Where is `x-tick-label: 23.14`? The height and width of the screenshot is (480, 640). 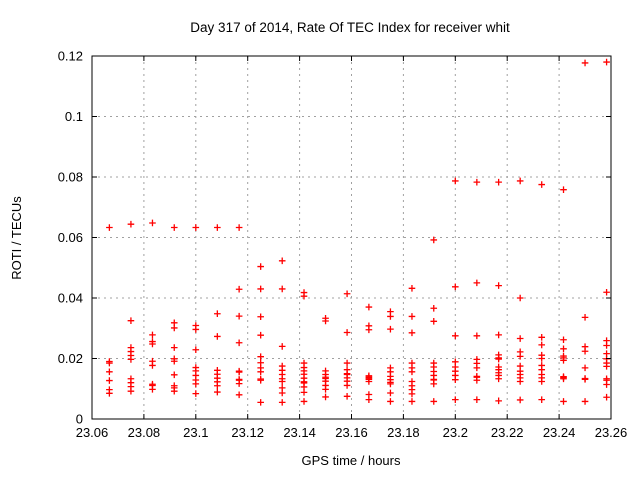
x-tick-label: 23.14 is located at coordinates (299, 432).